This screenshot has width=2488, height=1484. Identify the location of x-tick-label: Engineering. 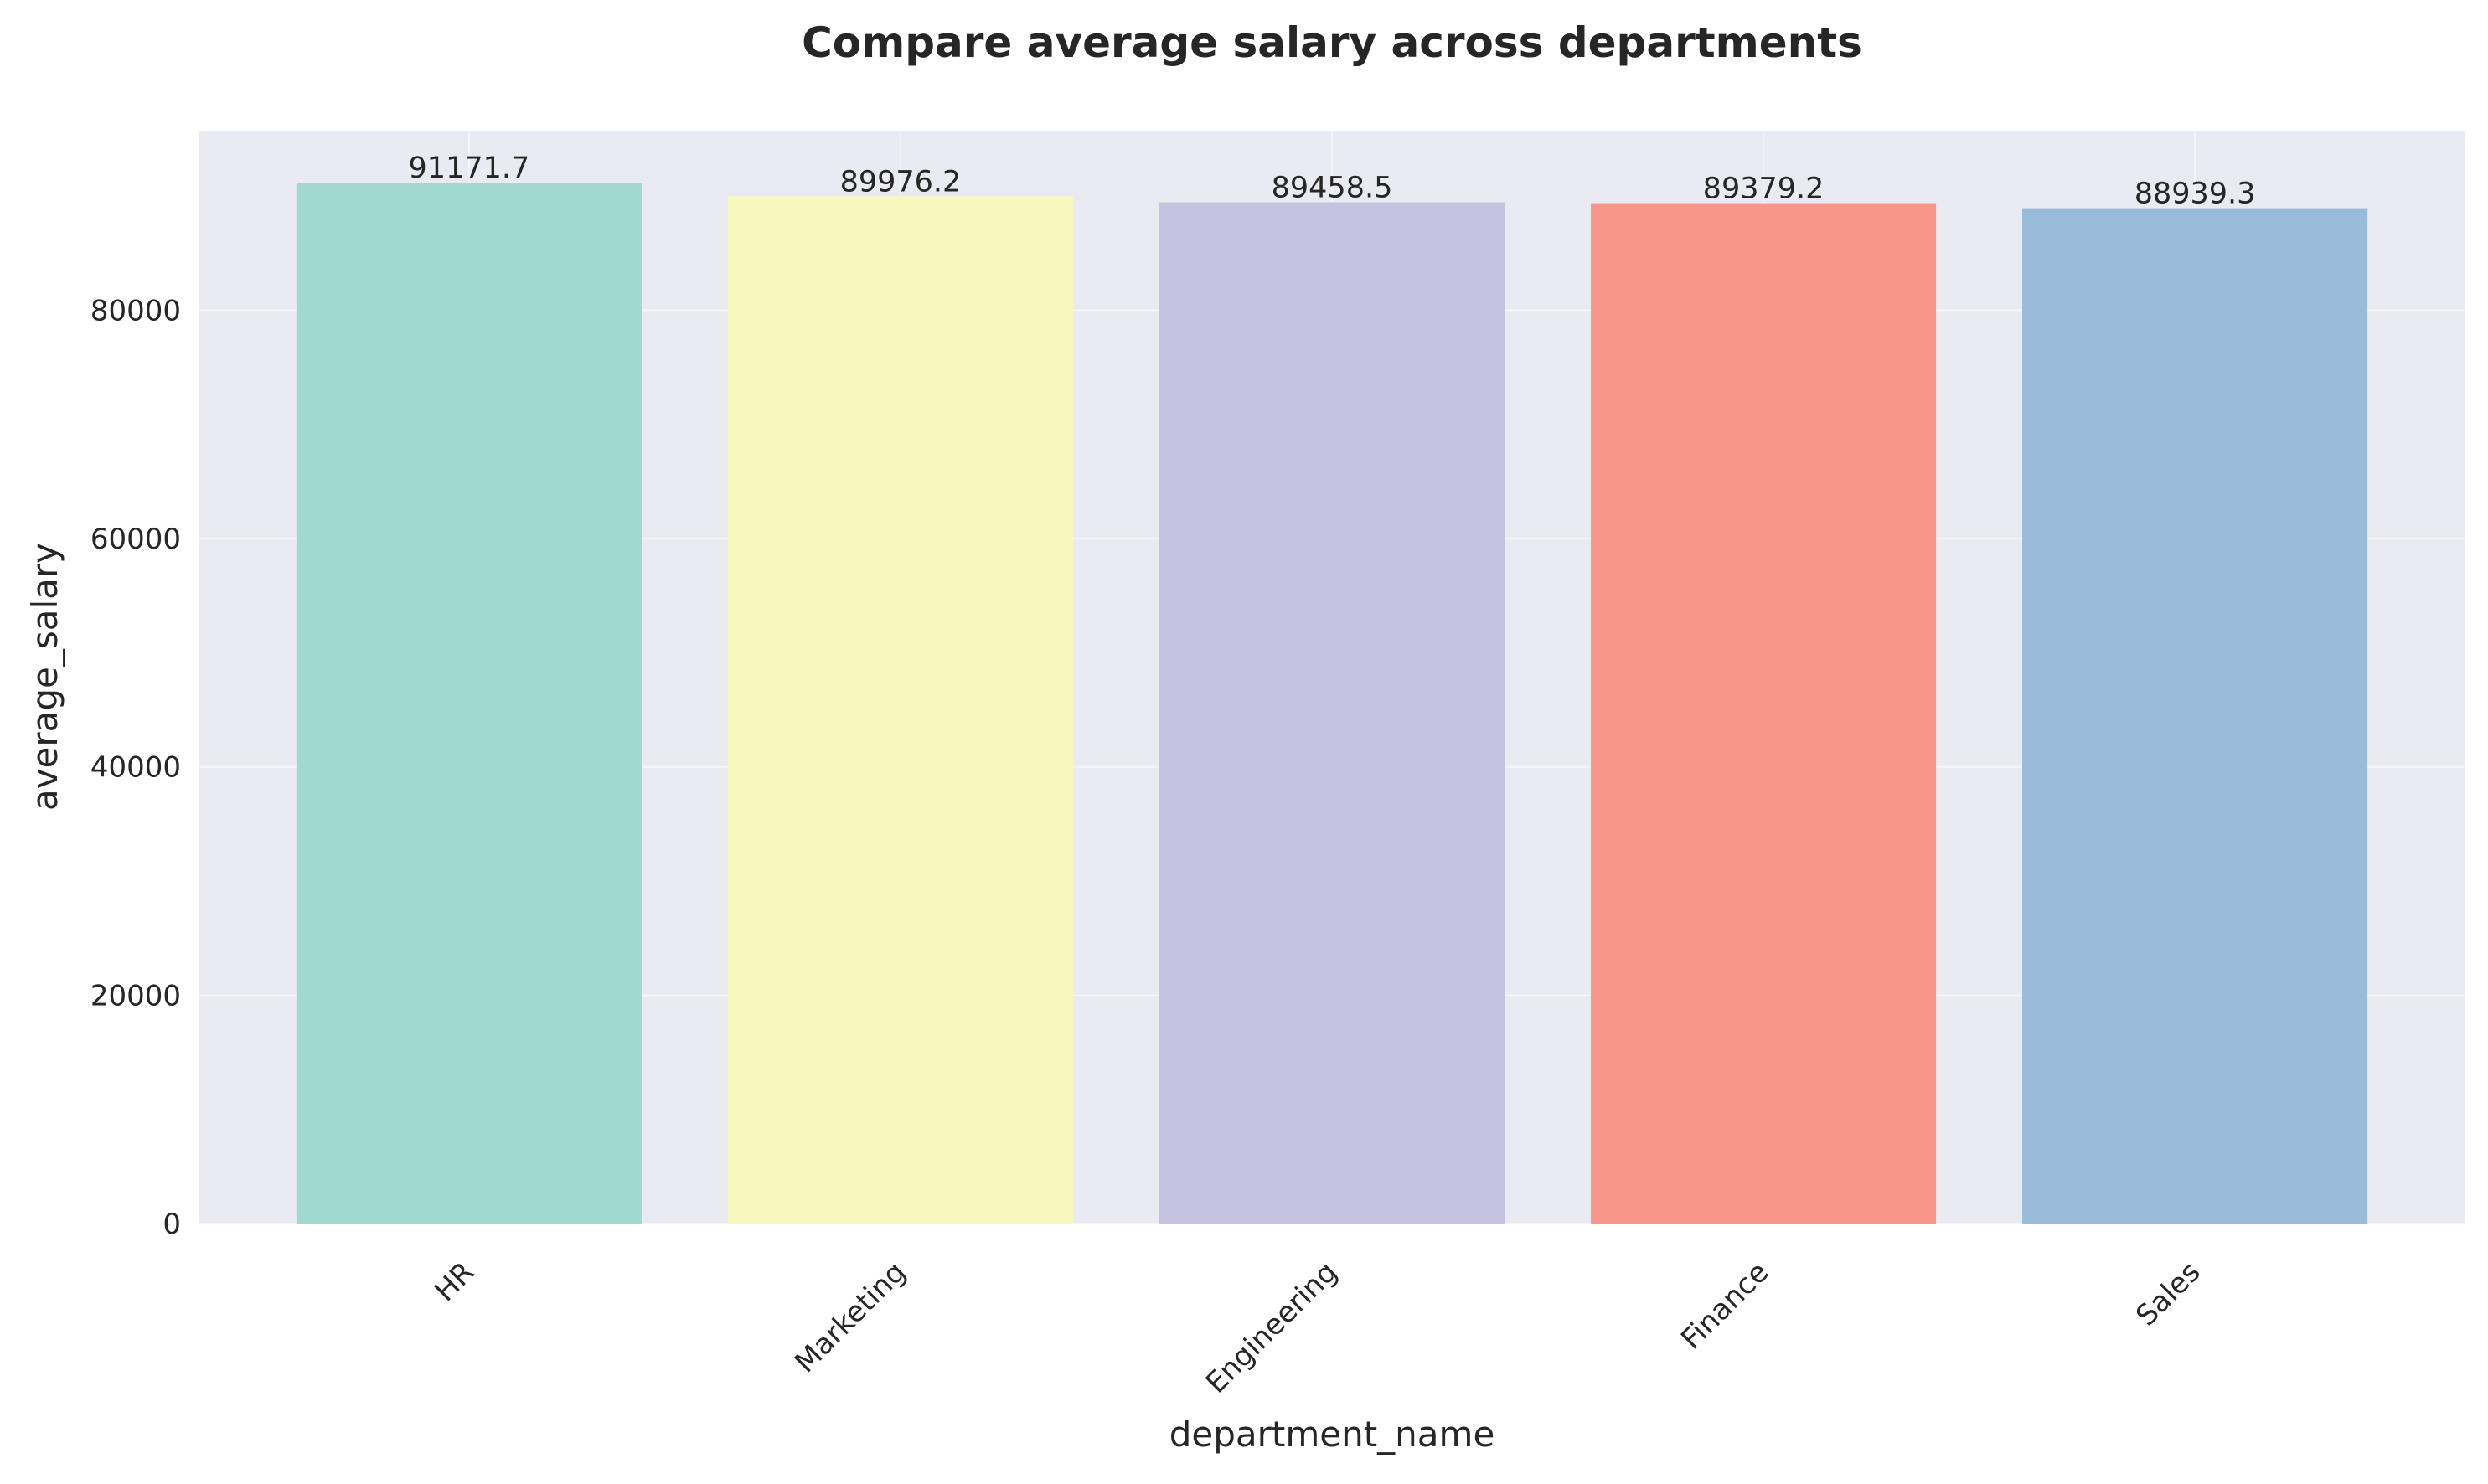
(1273, 1327).